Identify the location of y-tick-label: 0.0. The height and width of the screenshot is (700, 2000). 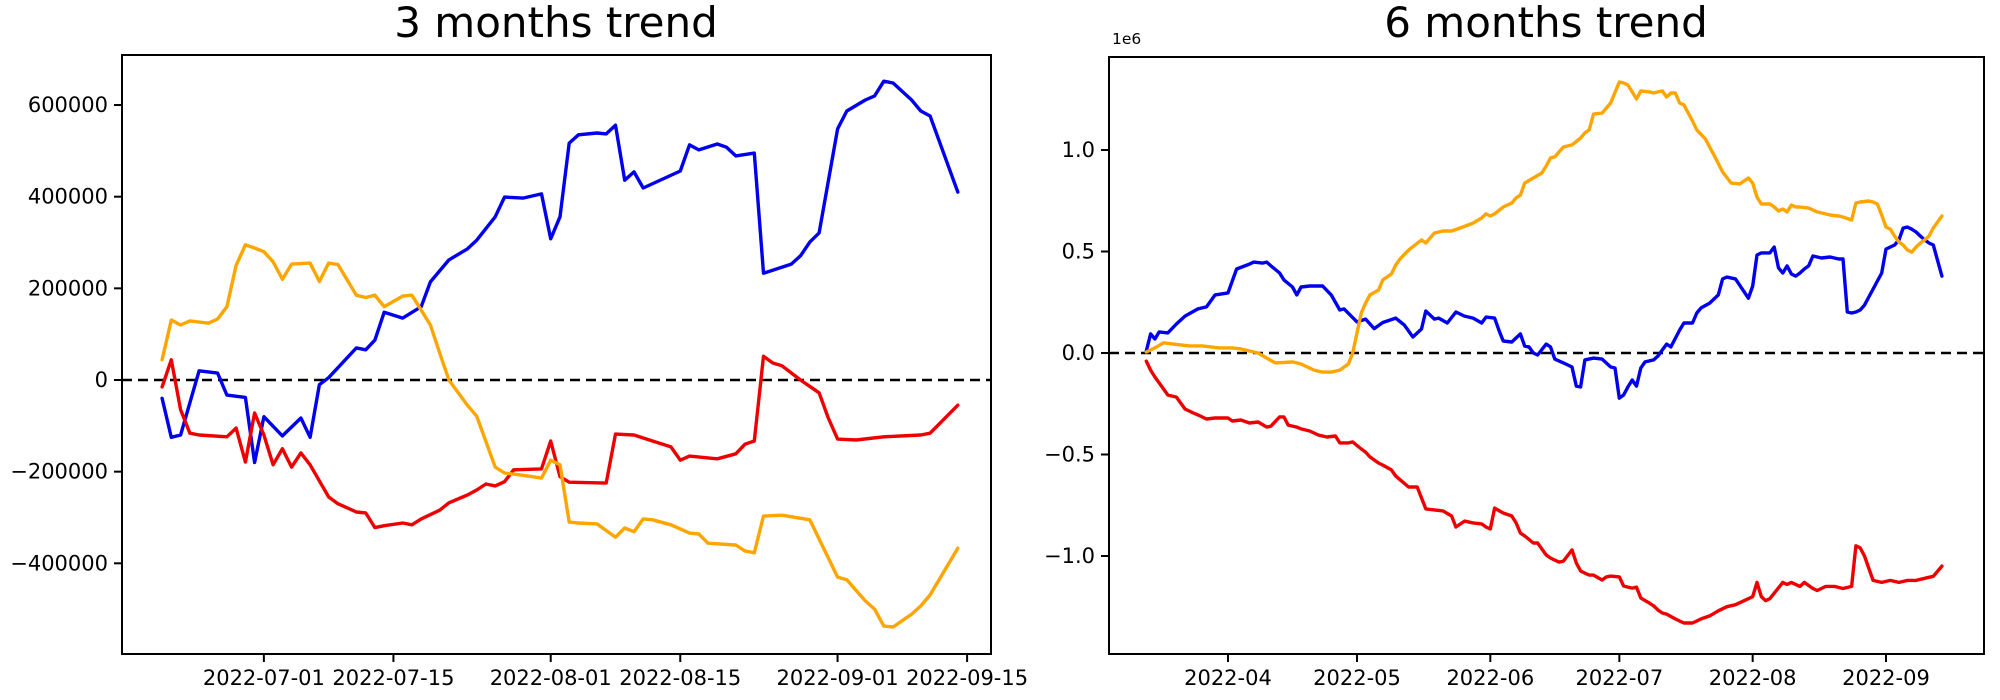
(1078, 353).